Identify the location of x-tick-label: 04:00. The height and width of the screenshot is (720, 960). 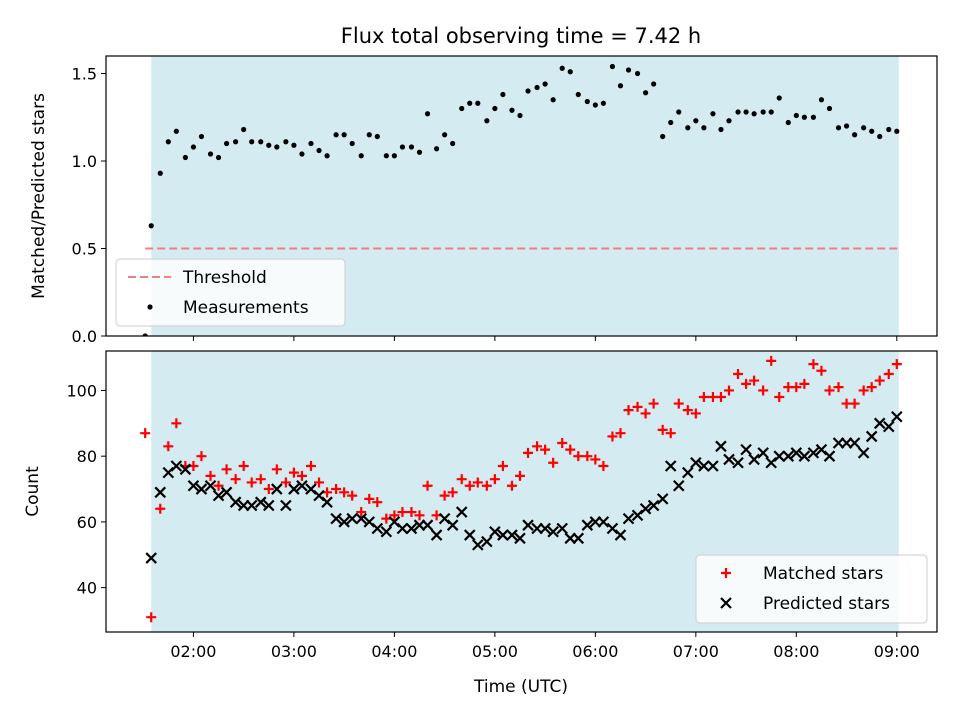
(394, 651).